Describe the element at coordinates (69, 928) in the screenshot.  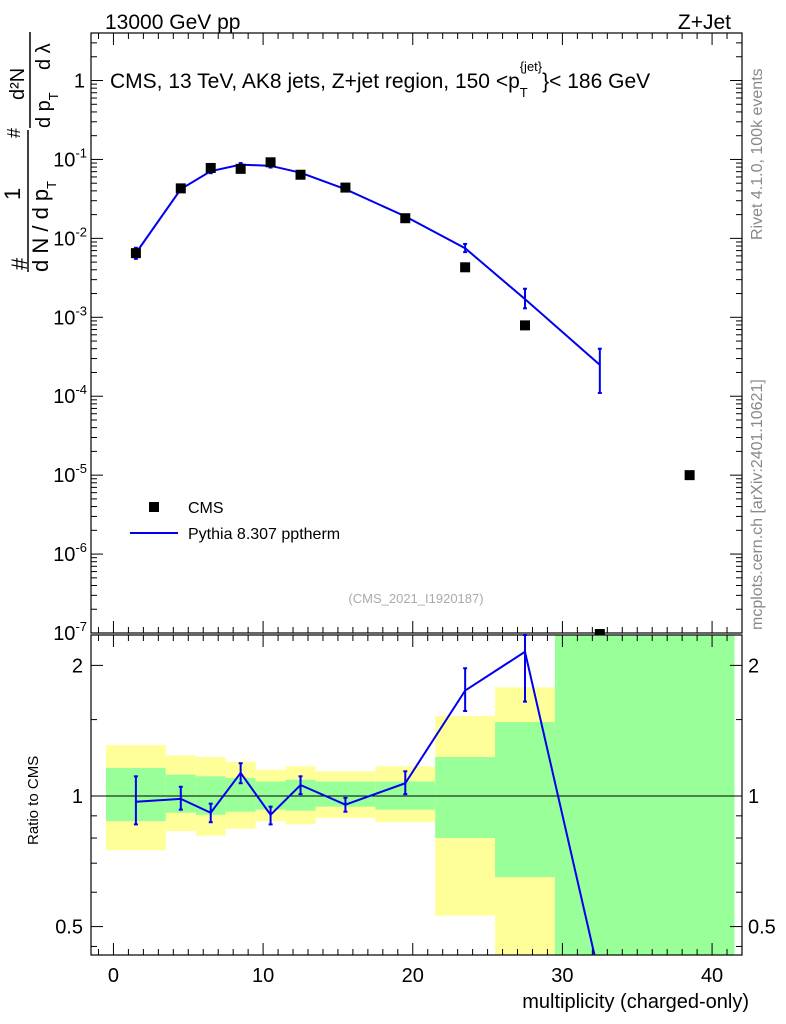
I see `ratio-ytick-label-left: 0.5` at that location.